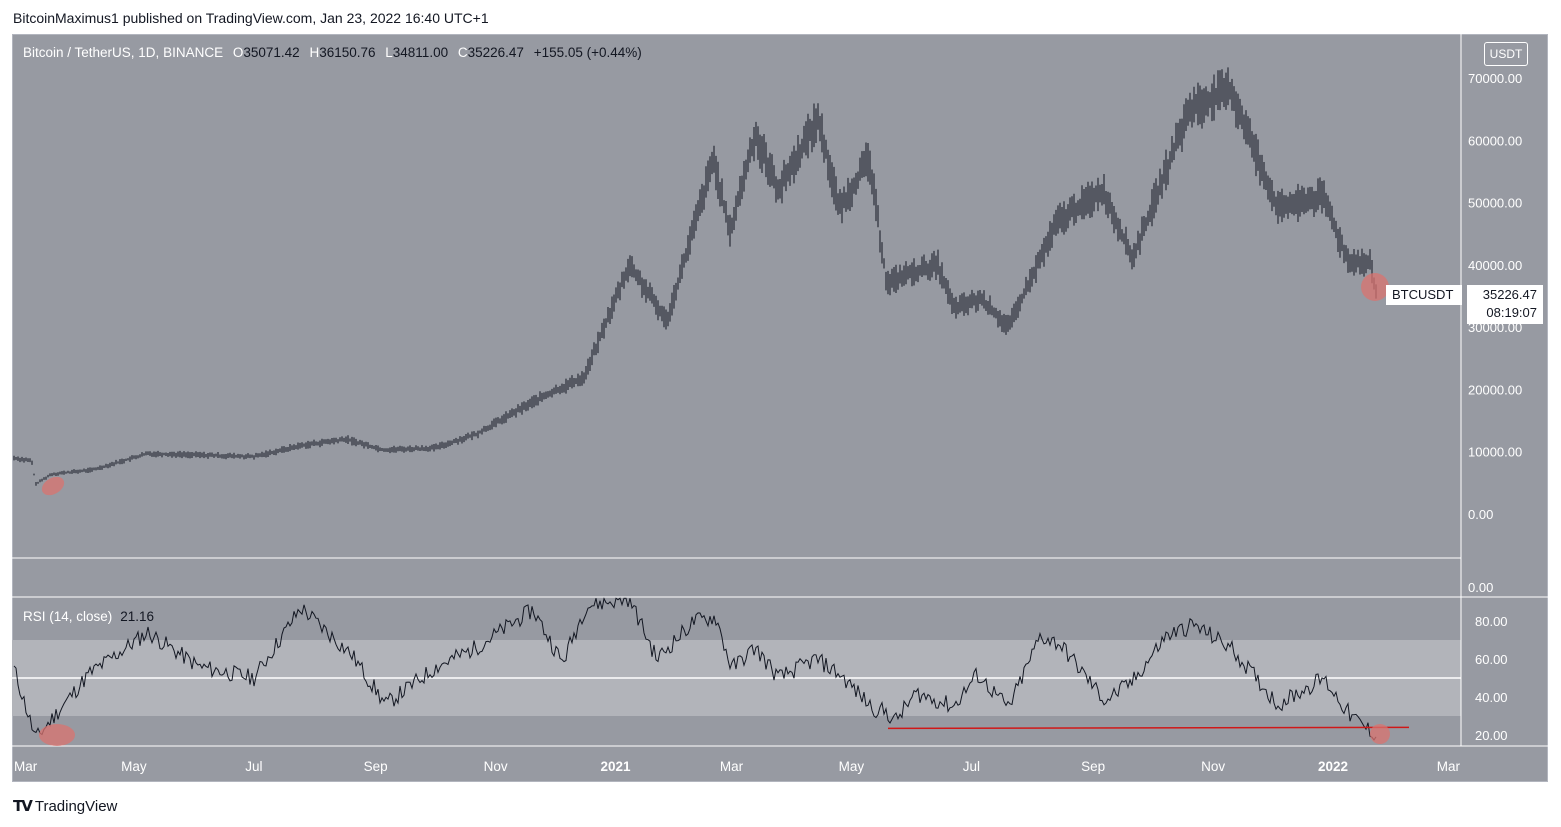  I want to click on rsi-low-circle-mar-2020, so click(57, 735).